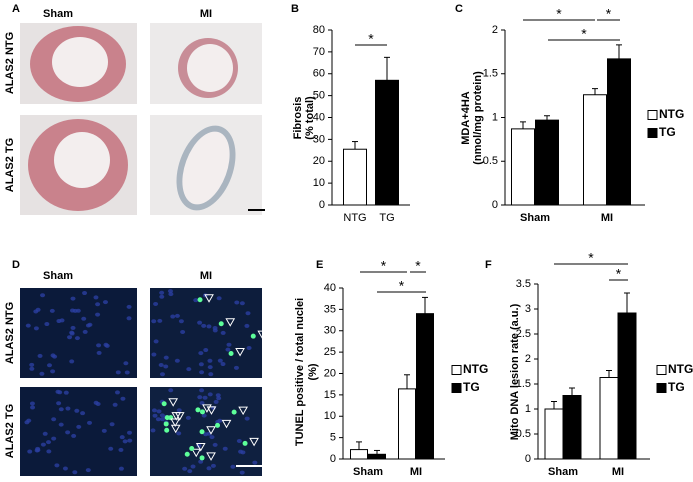 This screenshot has height=482, width=693. I want to click on y-tick-label: 3, so click(528, 309).